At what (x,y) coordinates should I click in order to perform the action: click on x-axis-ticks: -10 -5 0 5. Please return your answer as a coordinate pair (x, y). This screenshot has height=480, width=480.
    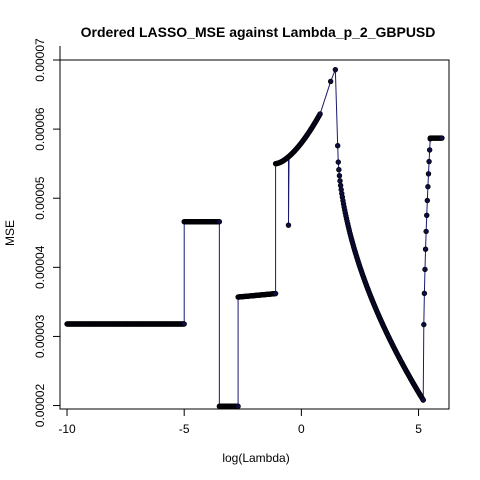
    Looking at the image, I should click on (240, 422).